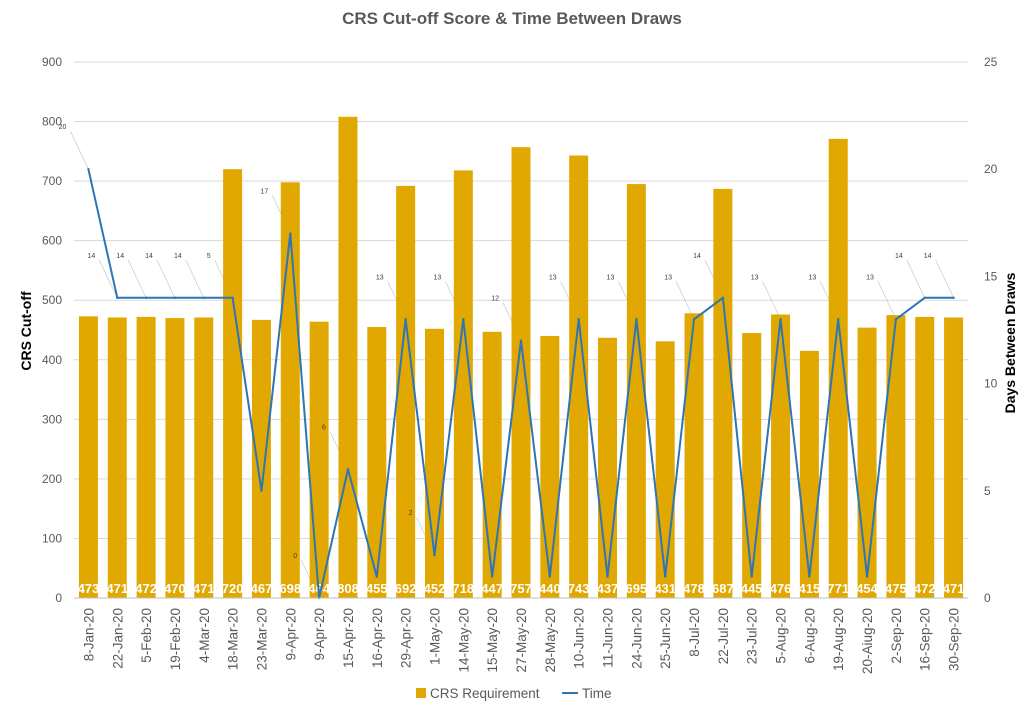  I want to click on line-point-label: 17, so click(264, 192).